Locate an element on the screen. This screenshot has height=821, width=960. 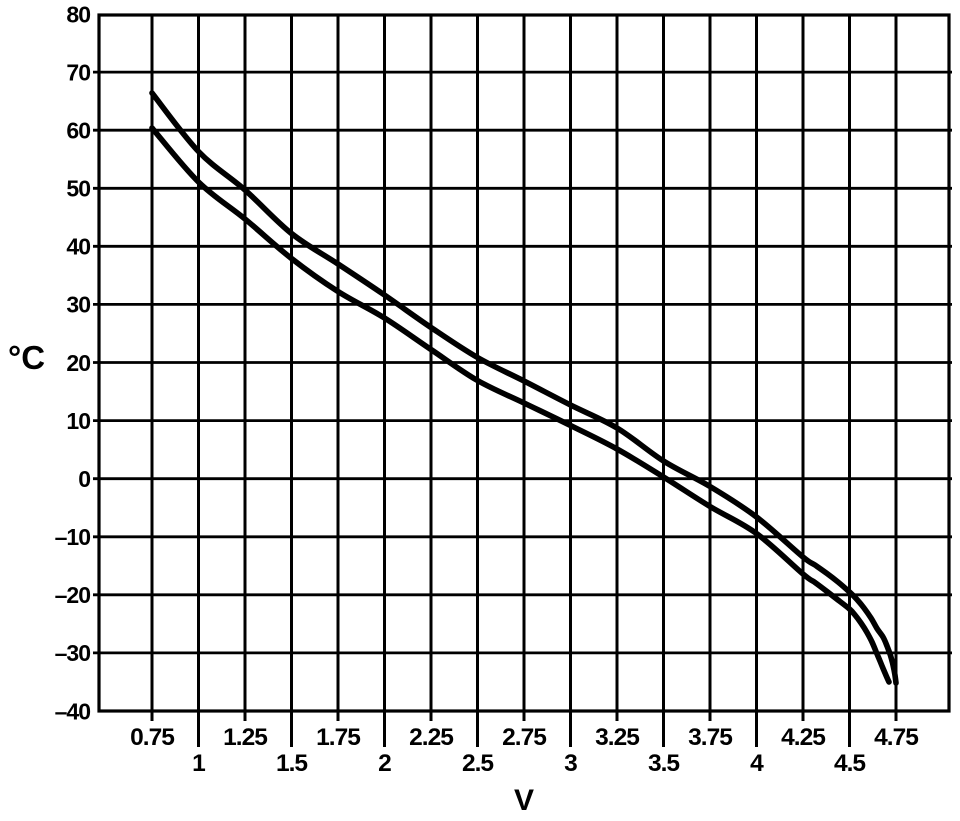
svg-text: 40 is located at coordinates (78, 247).